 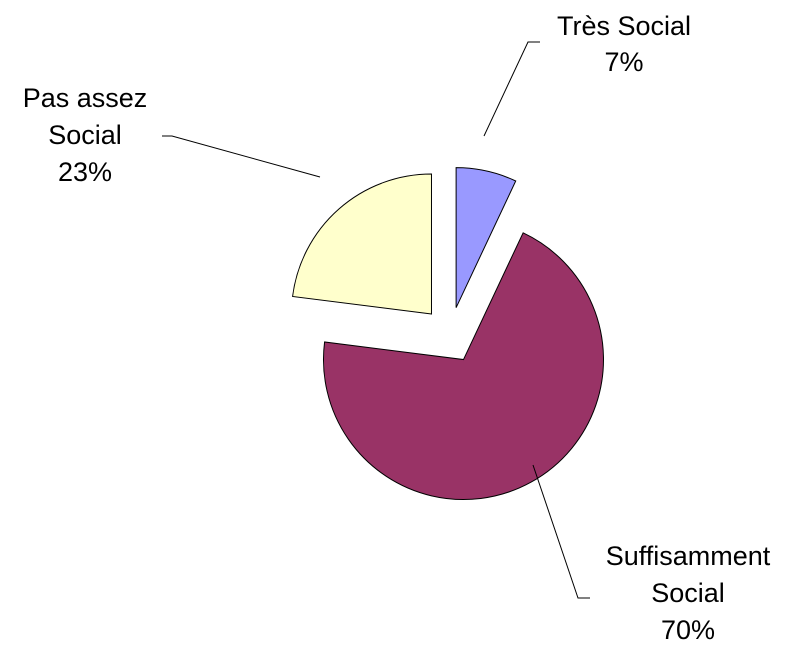 I want to click on slice-label-suffisamment-social: Social, so click(x=688, y=593).